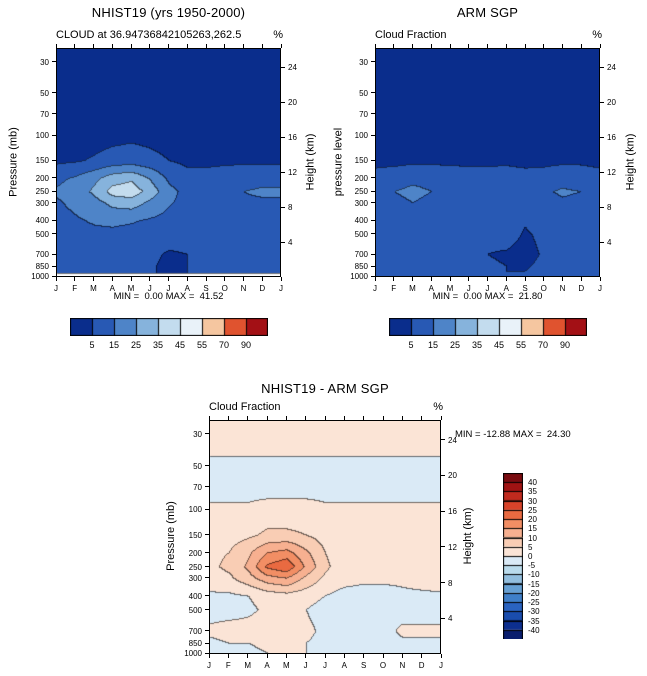 The image size is (647, 676). What do you see at coordinates (532, 501) in the screenshot?
I see `colorbar-label: 30` at bounding box center [532, 501].